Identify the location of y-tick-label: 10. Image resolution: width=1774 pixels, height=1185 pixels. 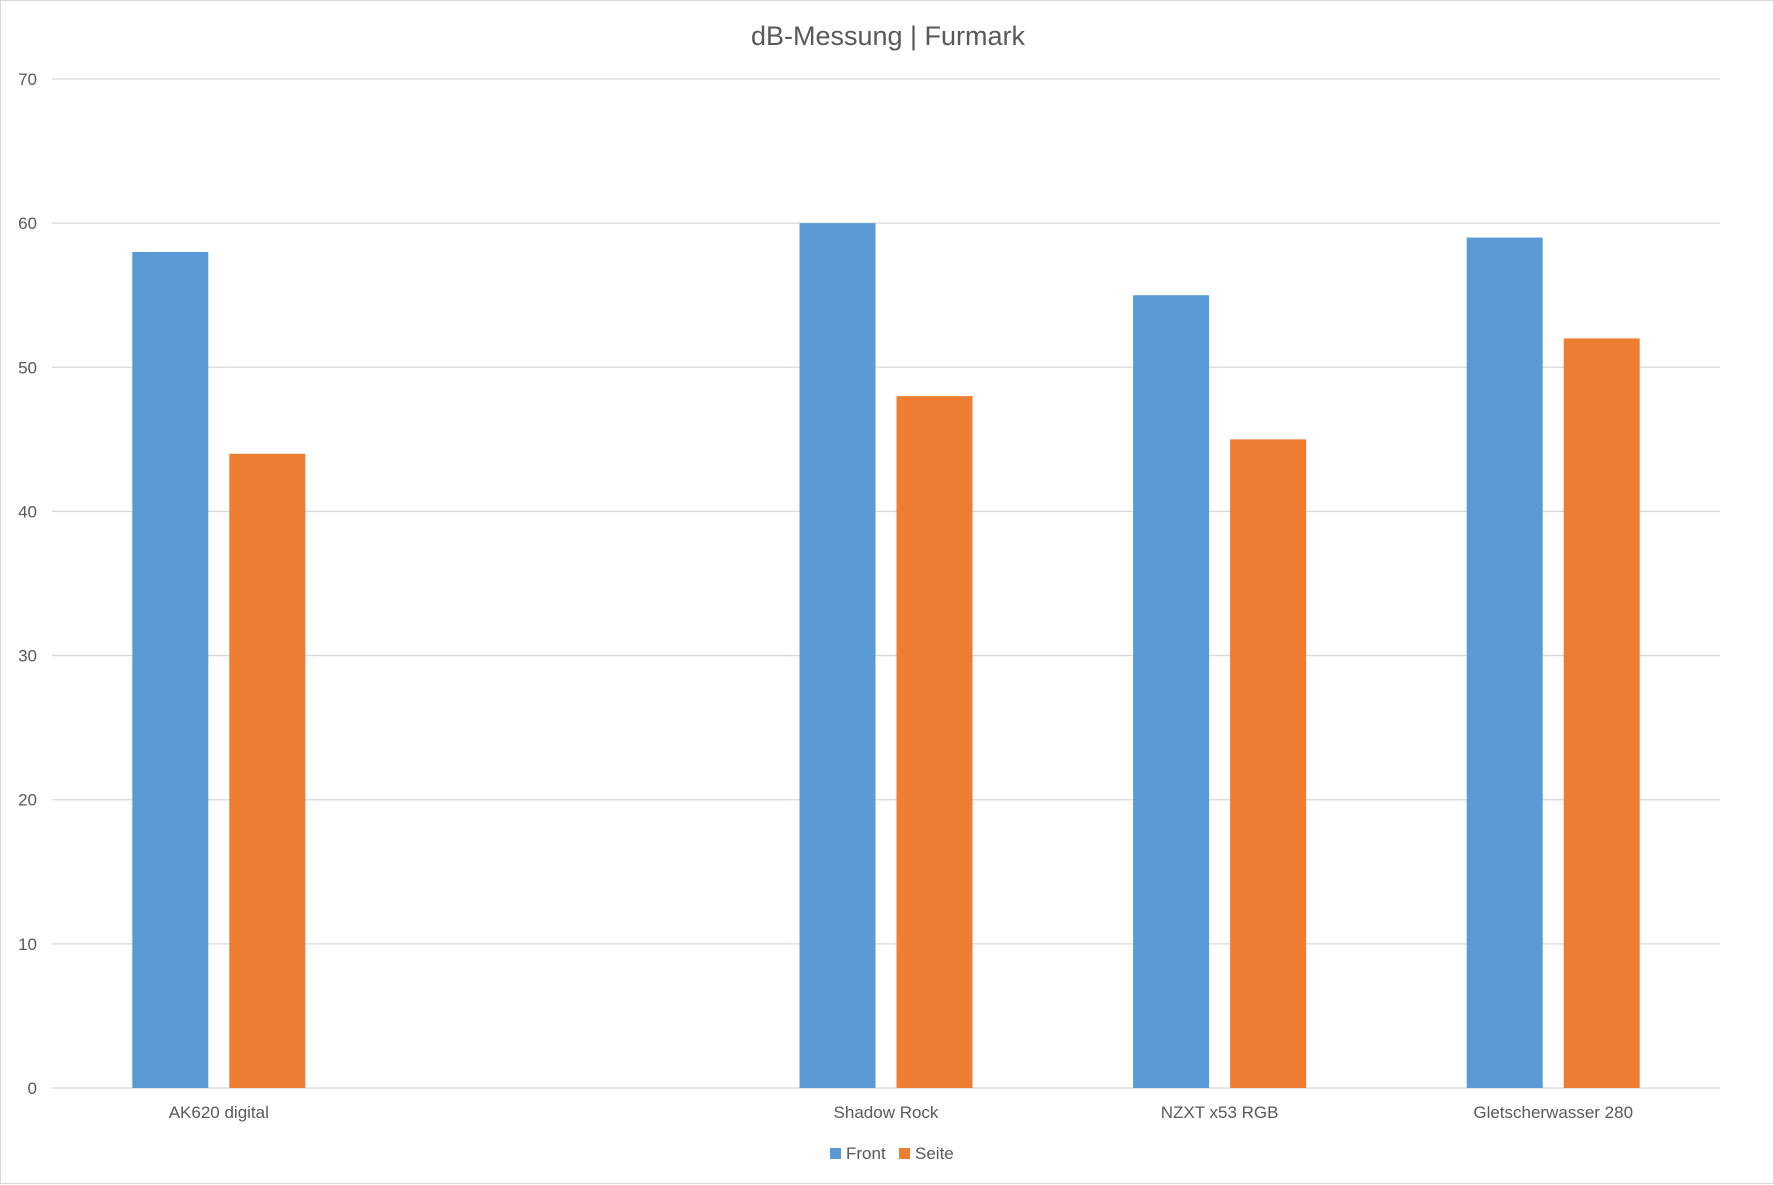
(27, 944).